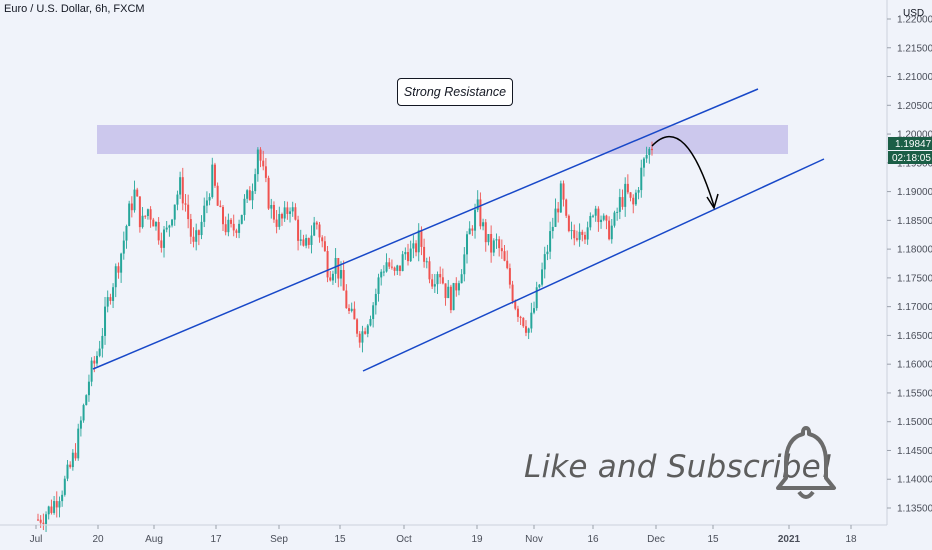  Describe the element at coordinates (216, 539) in the screenshot. I see `time-tick-label: 17` at that location.